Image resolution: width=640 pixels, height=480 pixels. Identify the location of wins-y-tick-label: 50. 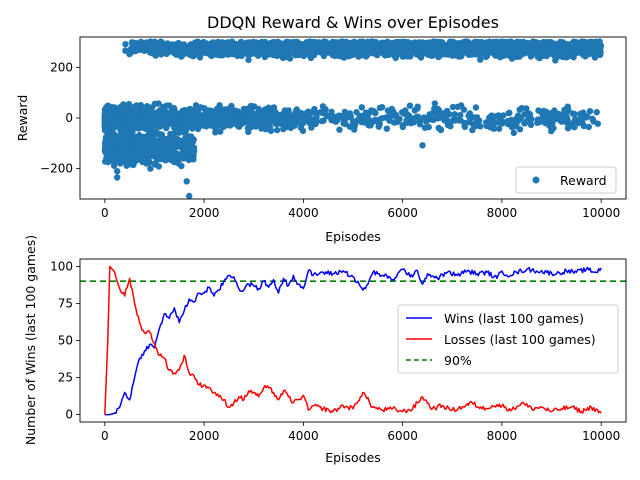
(65, 341).